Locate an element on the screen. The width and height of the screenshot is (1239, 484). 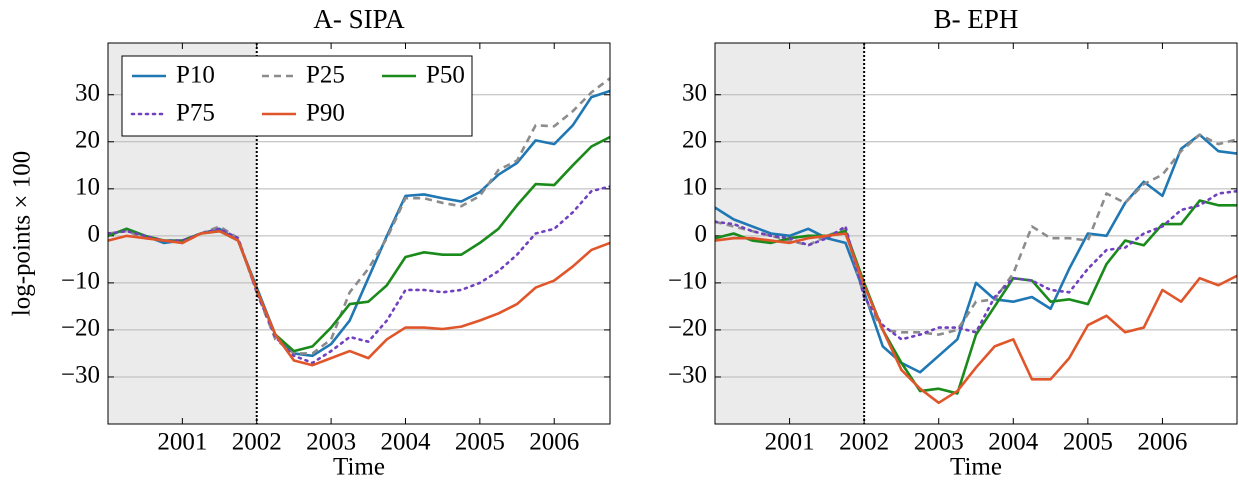
y-axis-label: log-points × 100 is located at coordinates (22, 234).